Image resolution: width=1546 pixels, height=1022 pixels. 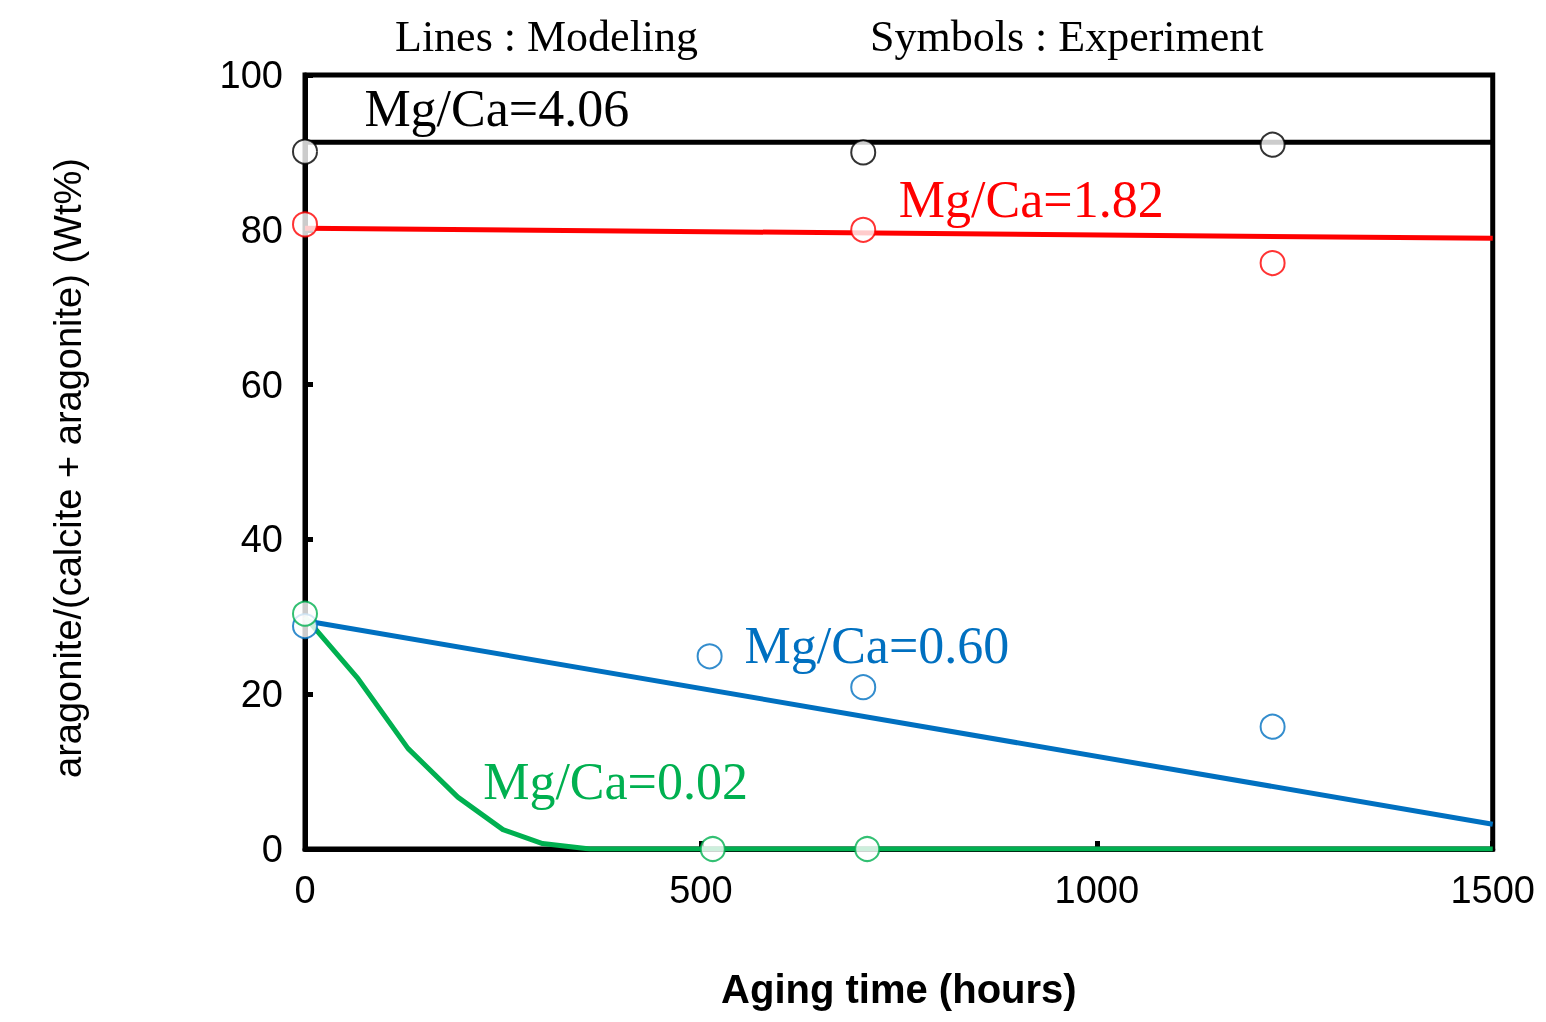 What do you see at coordinates (615, 781) in the screenshot?
I see `series-label: Mg/Ca=0.02` at bounding box center [615, 781].